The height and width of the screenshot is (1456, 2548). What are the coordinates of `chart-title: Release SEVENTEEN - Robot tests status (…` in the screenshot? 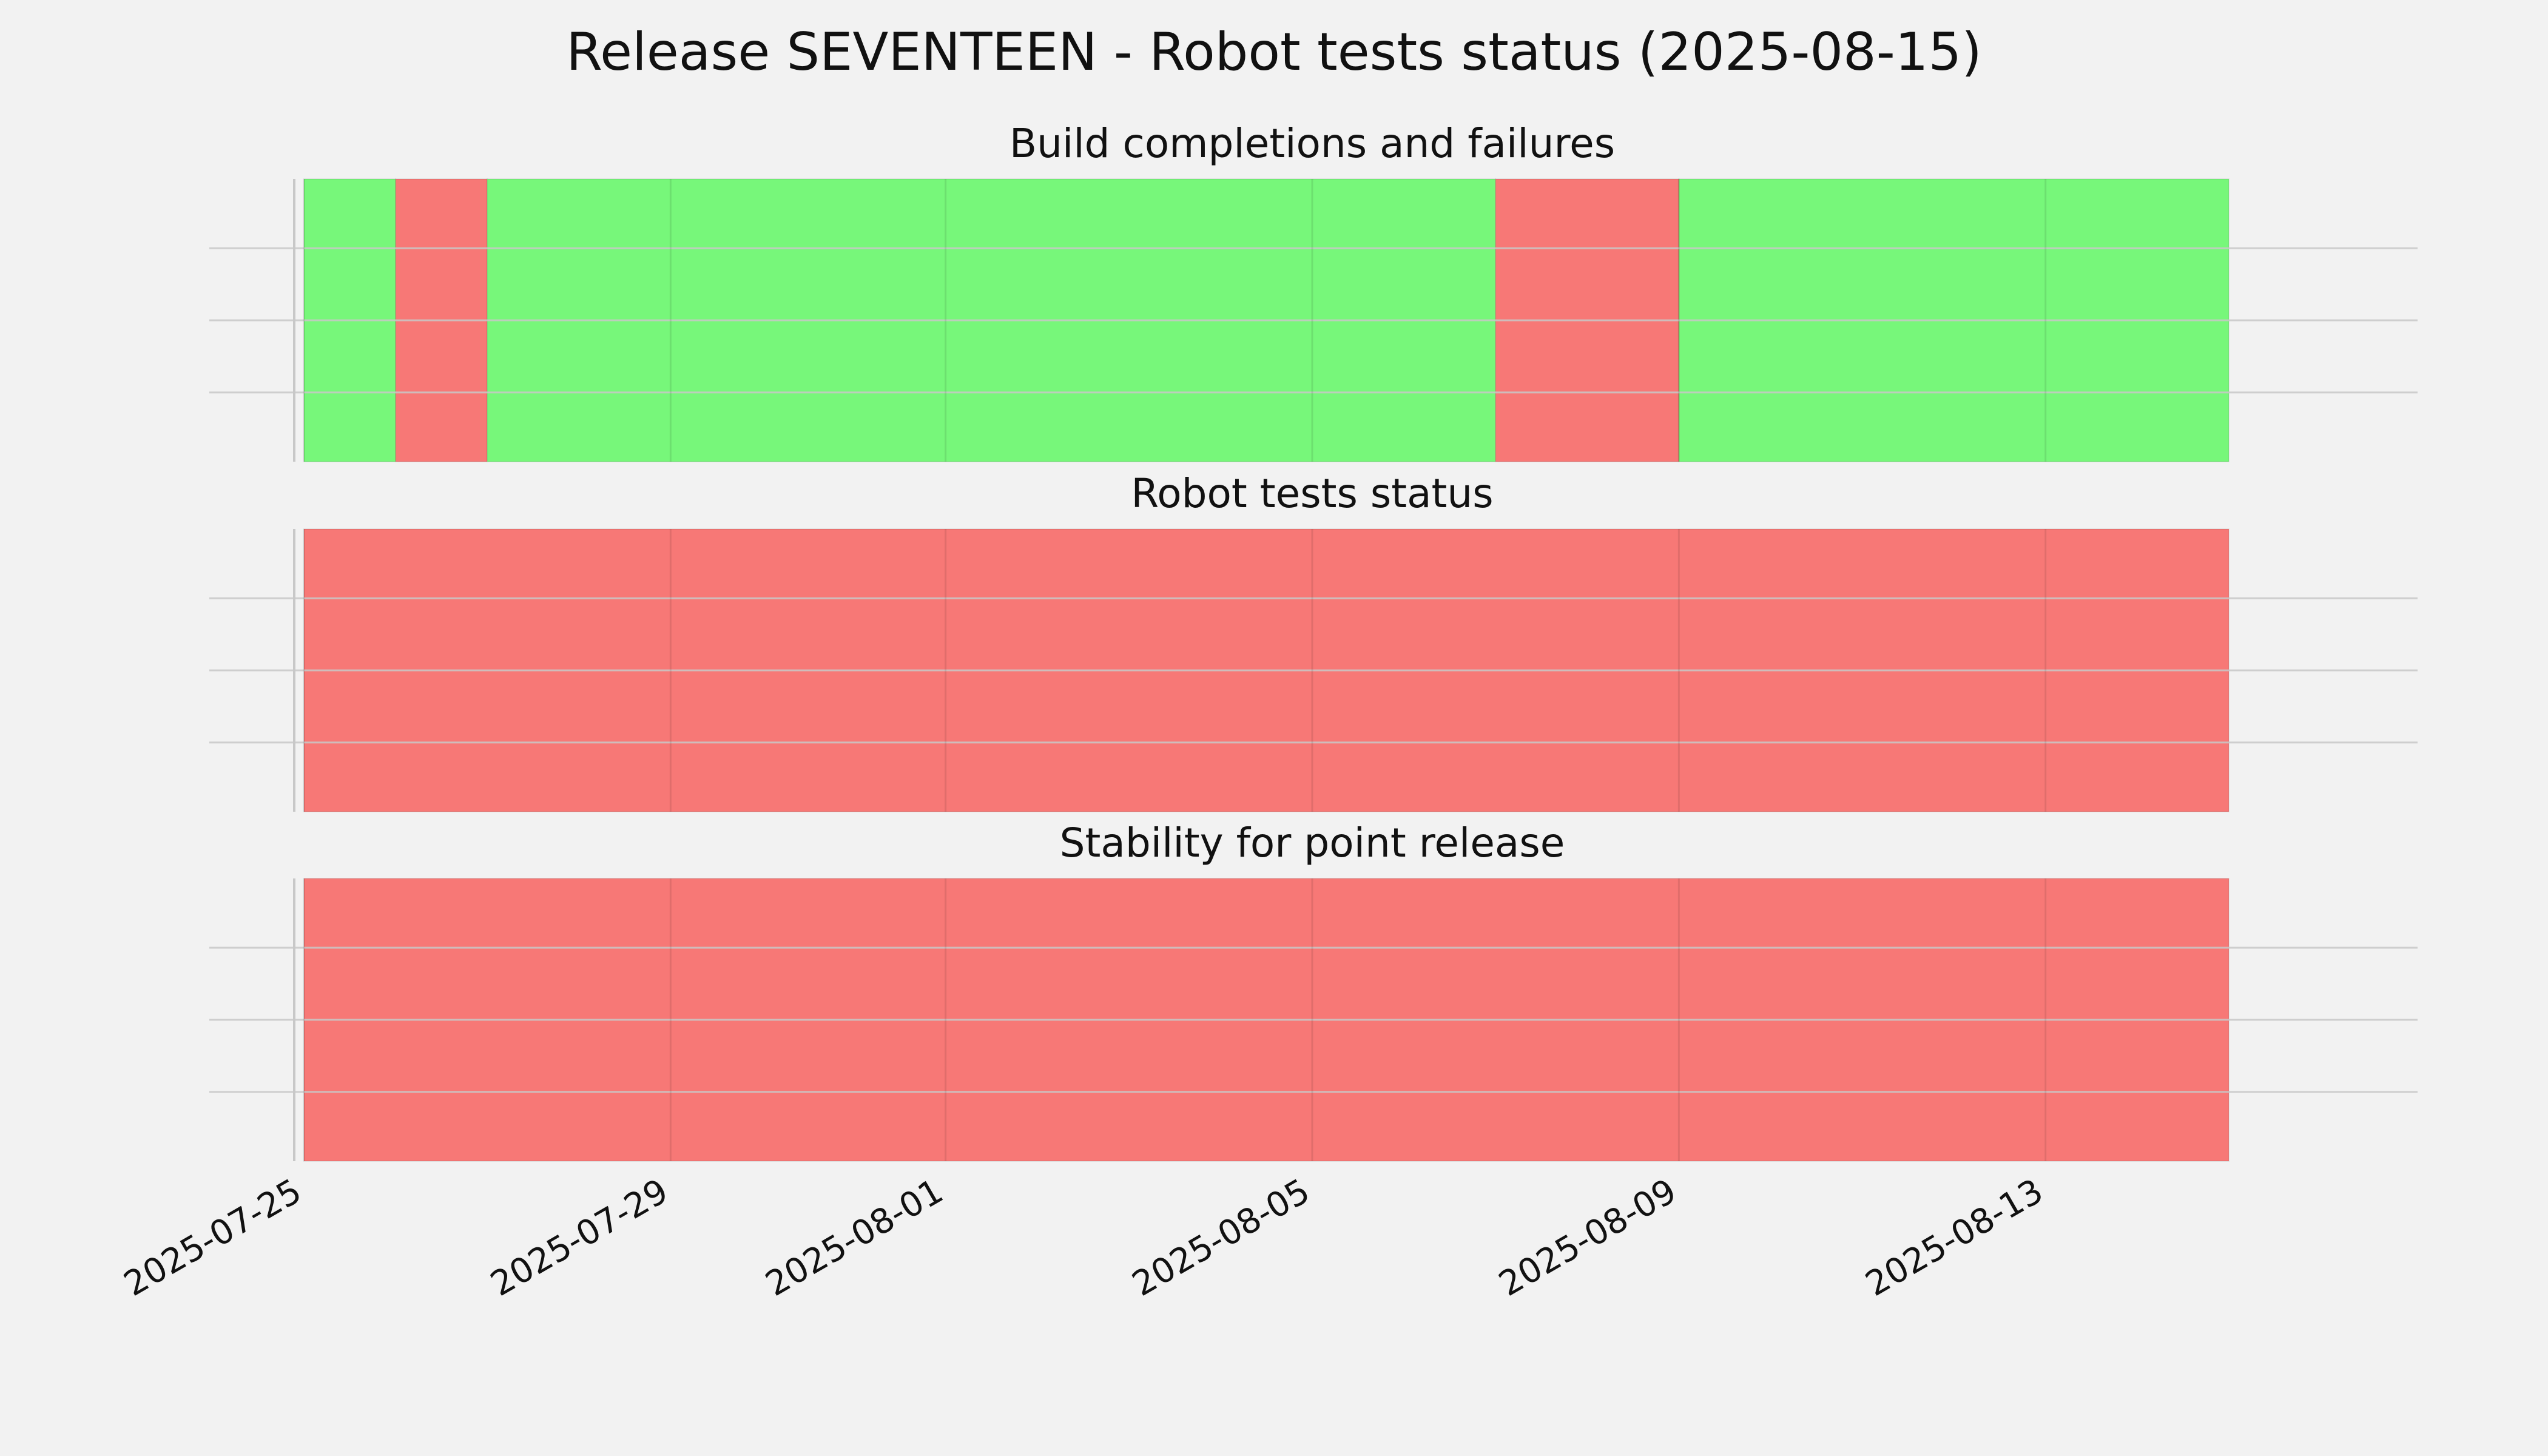 It's located at (1274, 52).